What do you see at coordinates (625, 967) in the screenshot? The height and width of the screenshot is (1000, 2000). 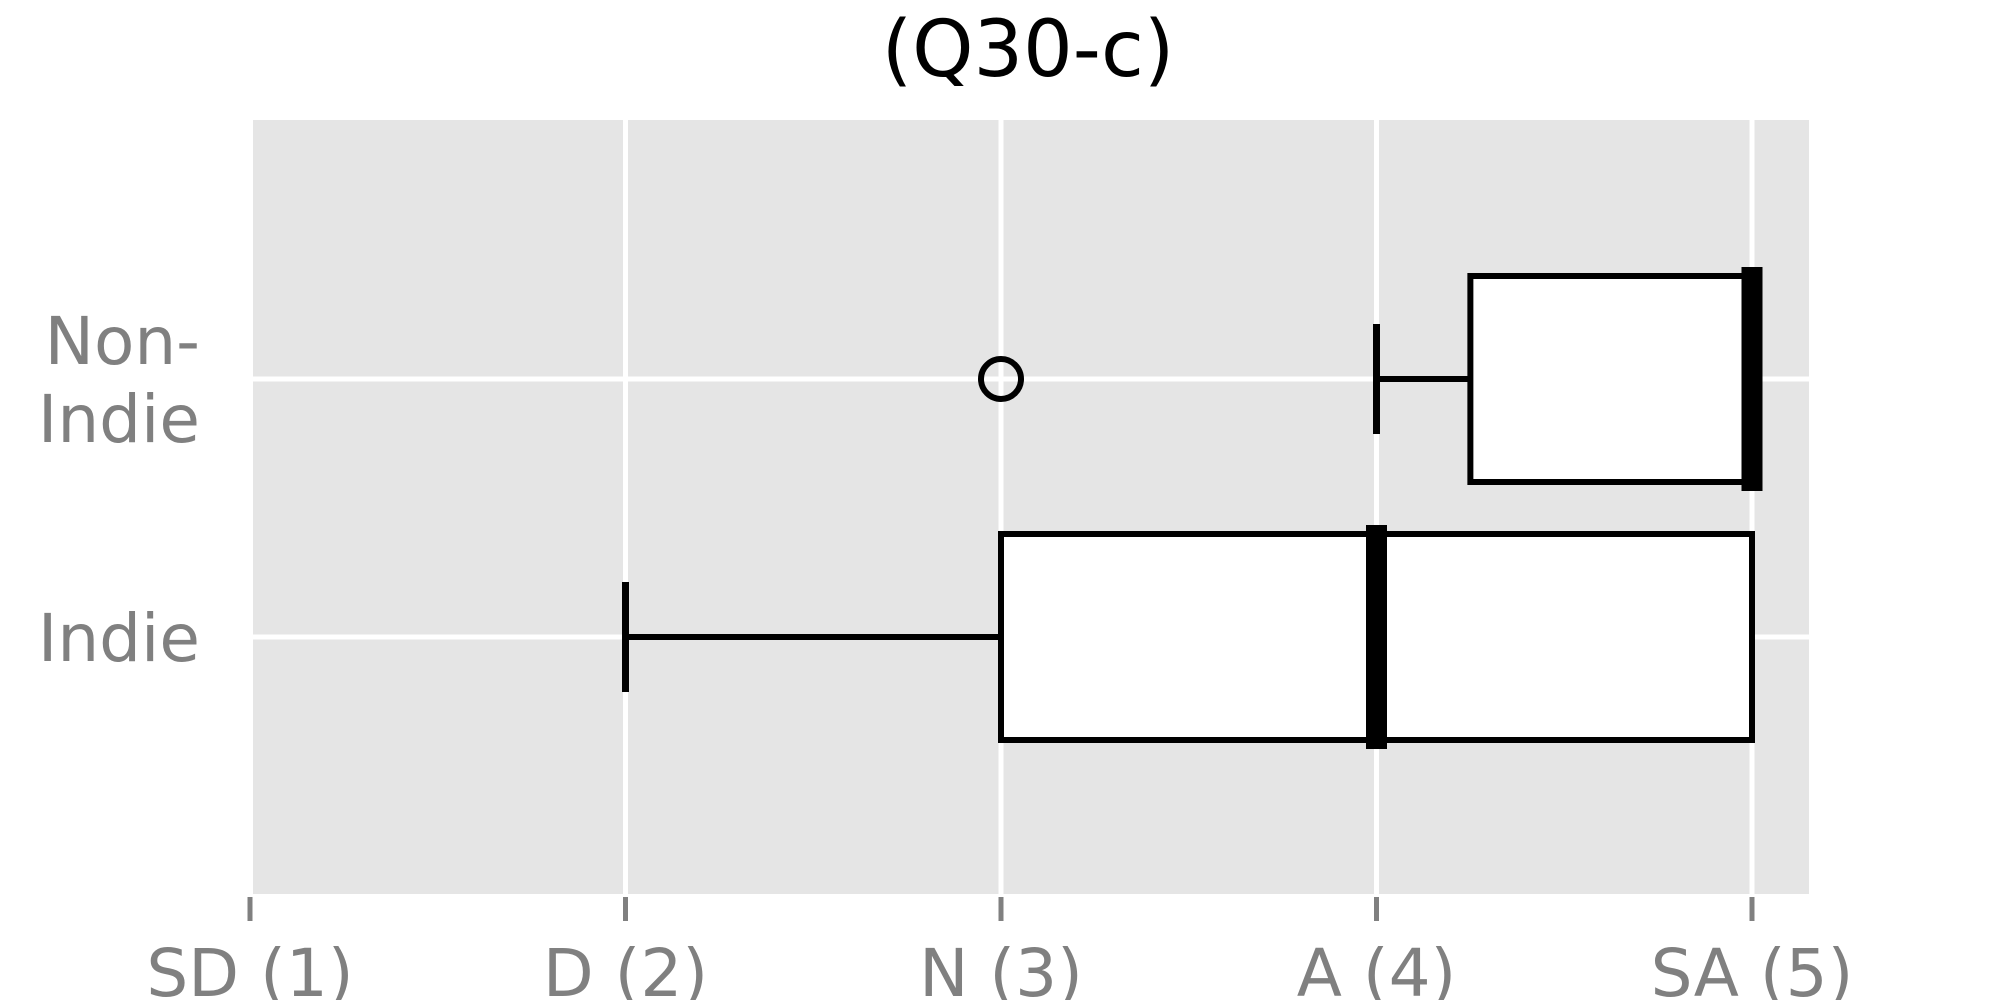 I see `x-tick-label-2: D (2)` at bounding box center [625, 967].